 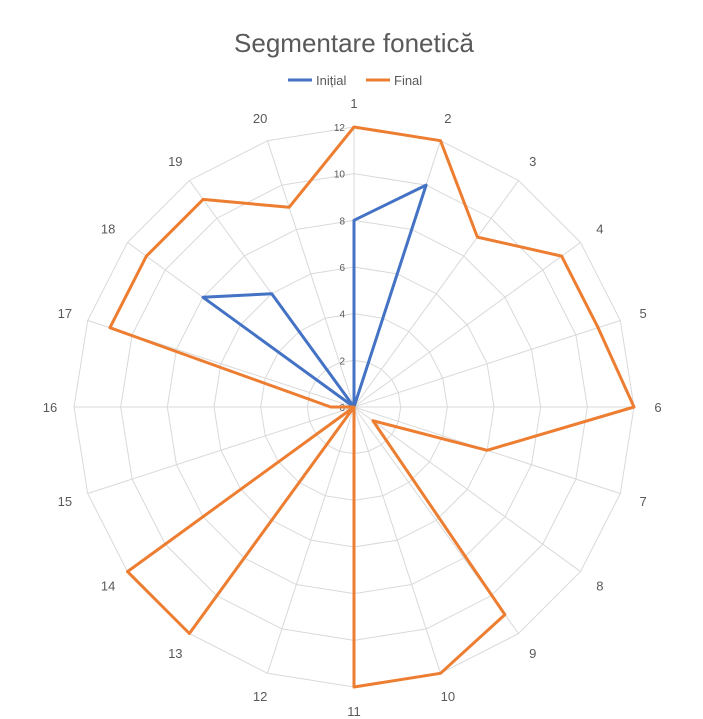 What do you see at coordinates (342, 221) in the screenshot?
I see `radial-tick-label: 8` at bounding box center [342, 221].